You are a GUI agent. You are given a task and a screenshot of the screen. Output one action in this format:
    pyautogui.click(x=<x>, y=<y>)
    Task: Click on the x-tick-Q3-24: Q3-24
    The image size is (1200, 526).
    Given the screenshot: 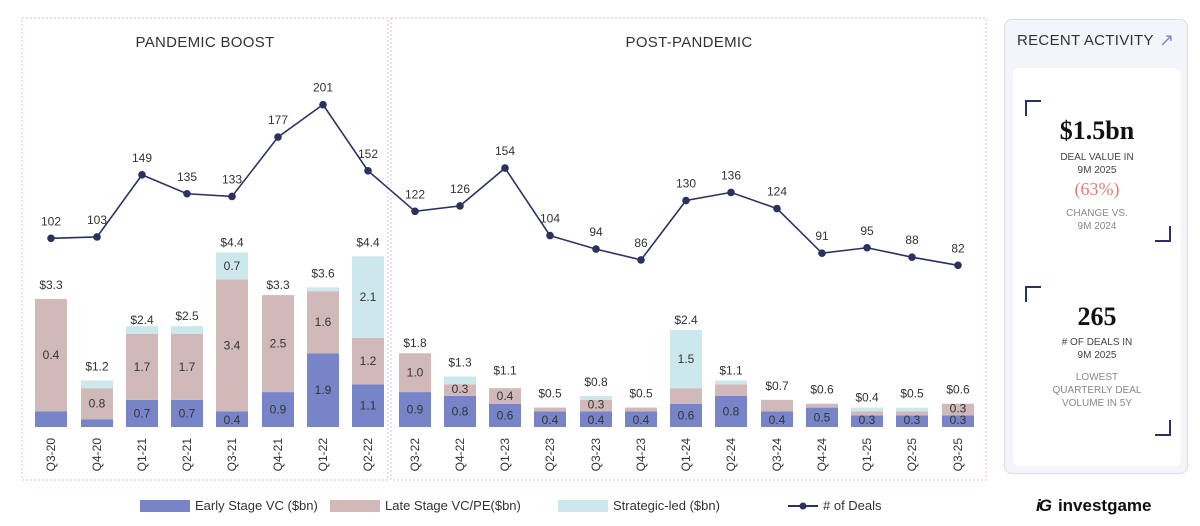 What is the action you would take?
    pyautogui.click(x=777, y=455)
    